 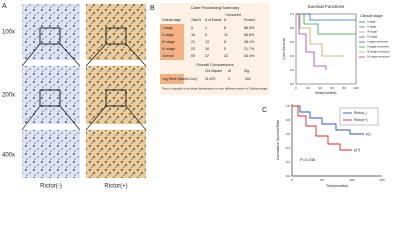 I want to click on magnification: 400x, so click(x=8, y=156).